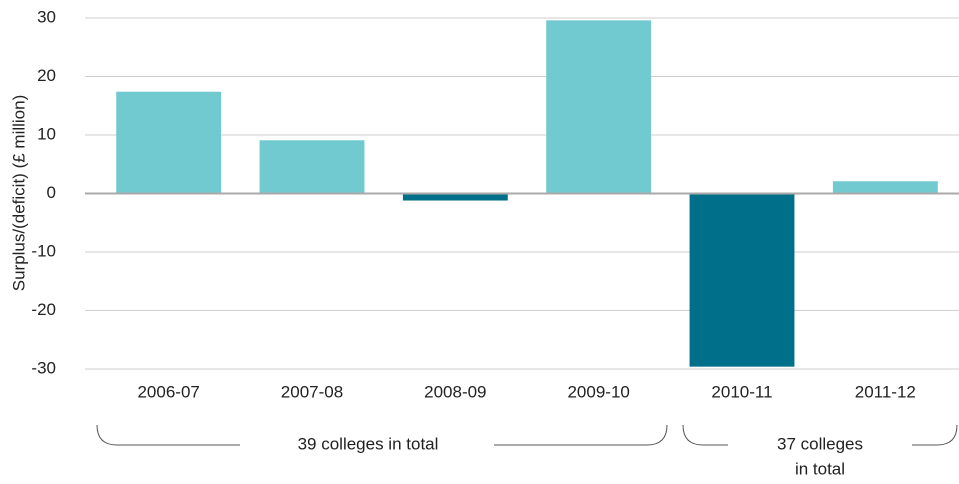  I want to click on x-tick-label: 2011-12, so click(885, 391).